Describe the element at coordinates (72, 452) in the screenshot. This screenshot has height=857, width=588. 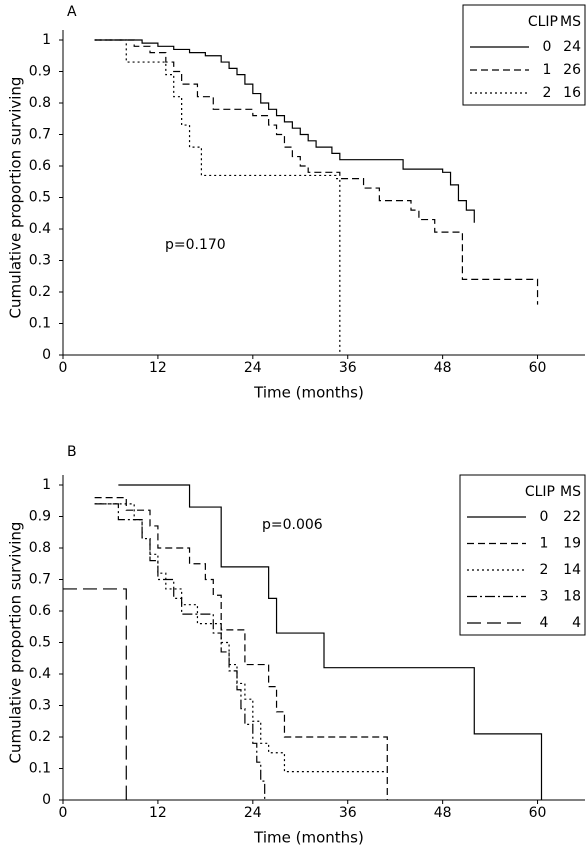
I see `panel-label: B` at that location.